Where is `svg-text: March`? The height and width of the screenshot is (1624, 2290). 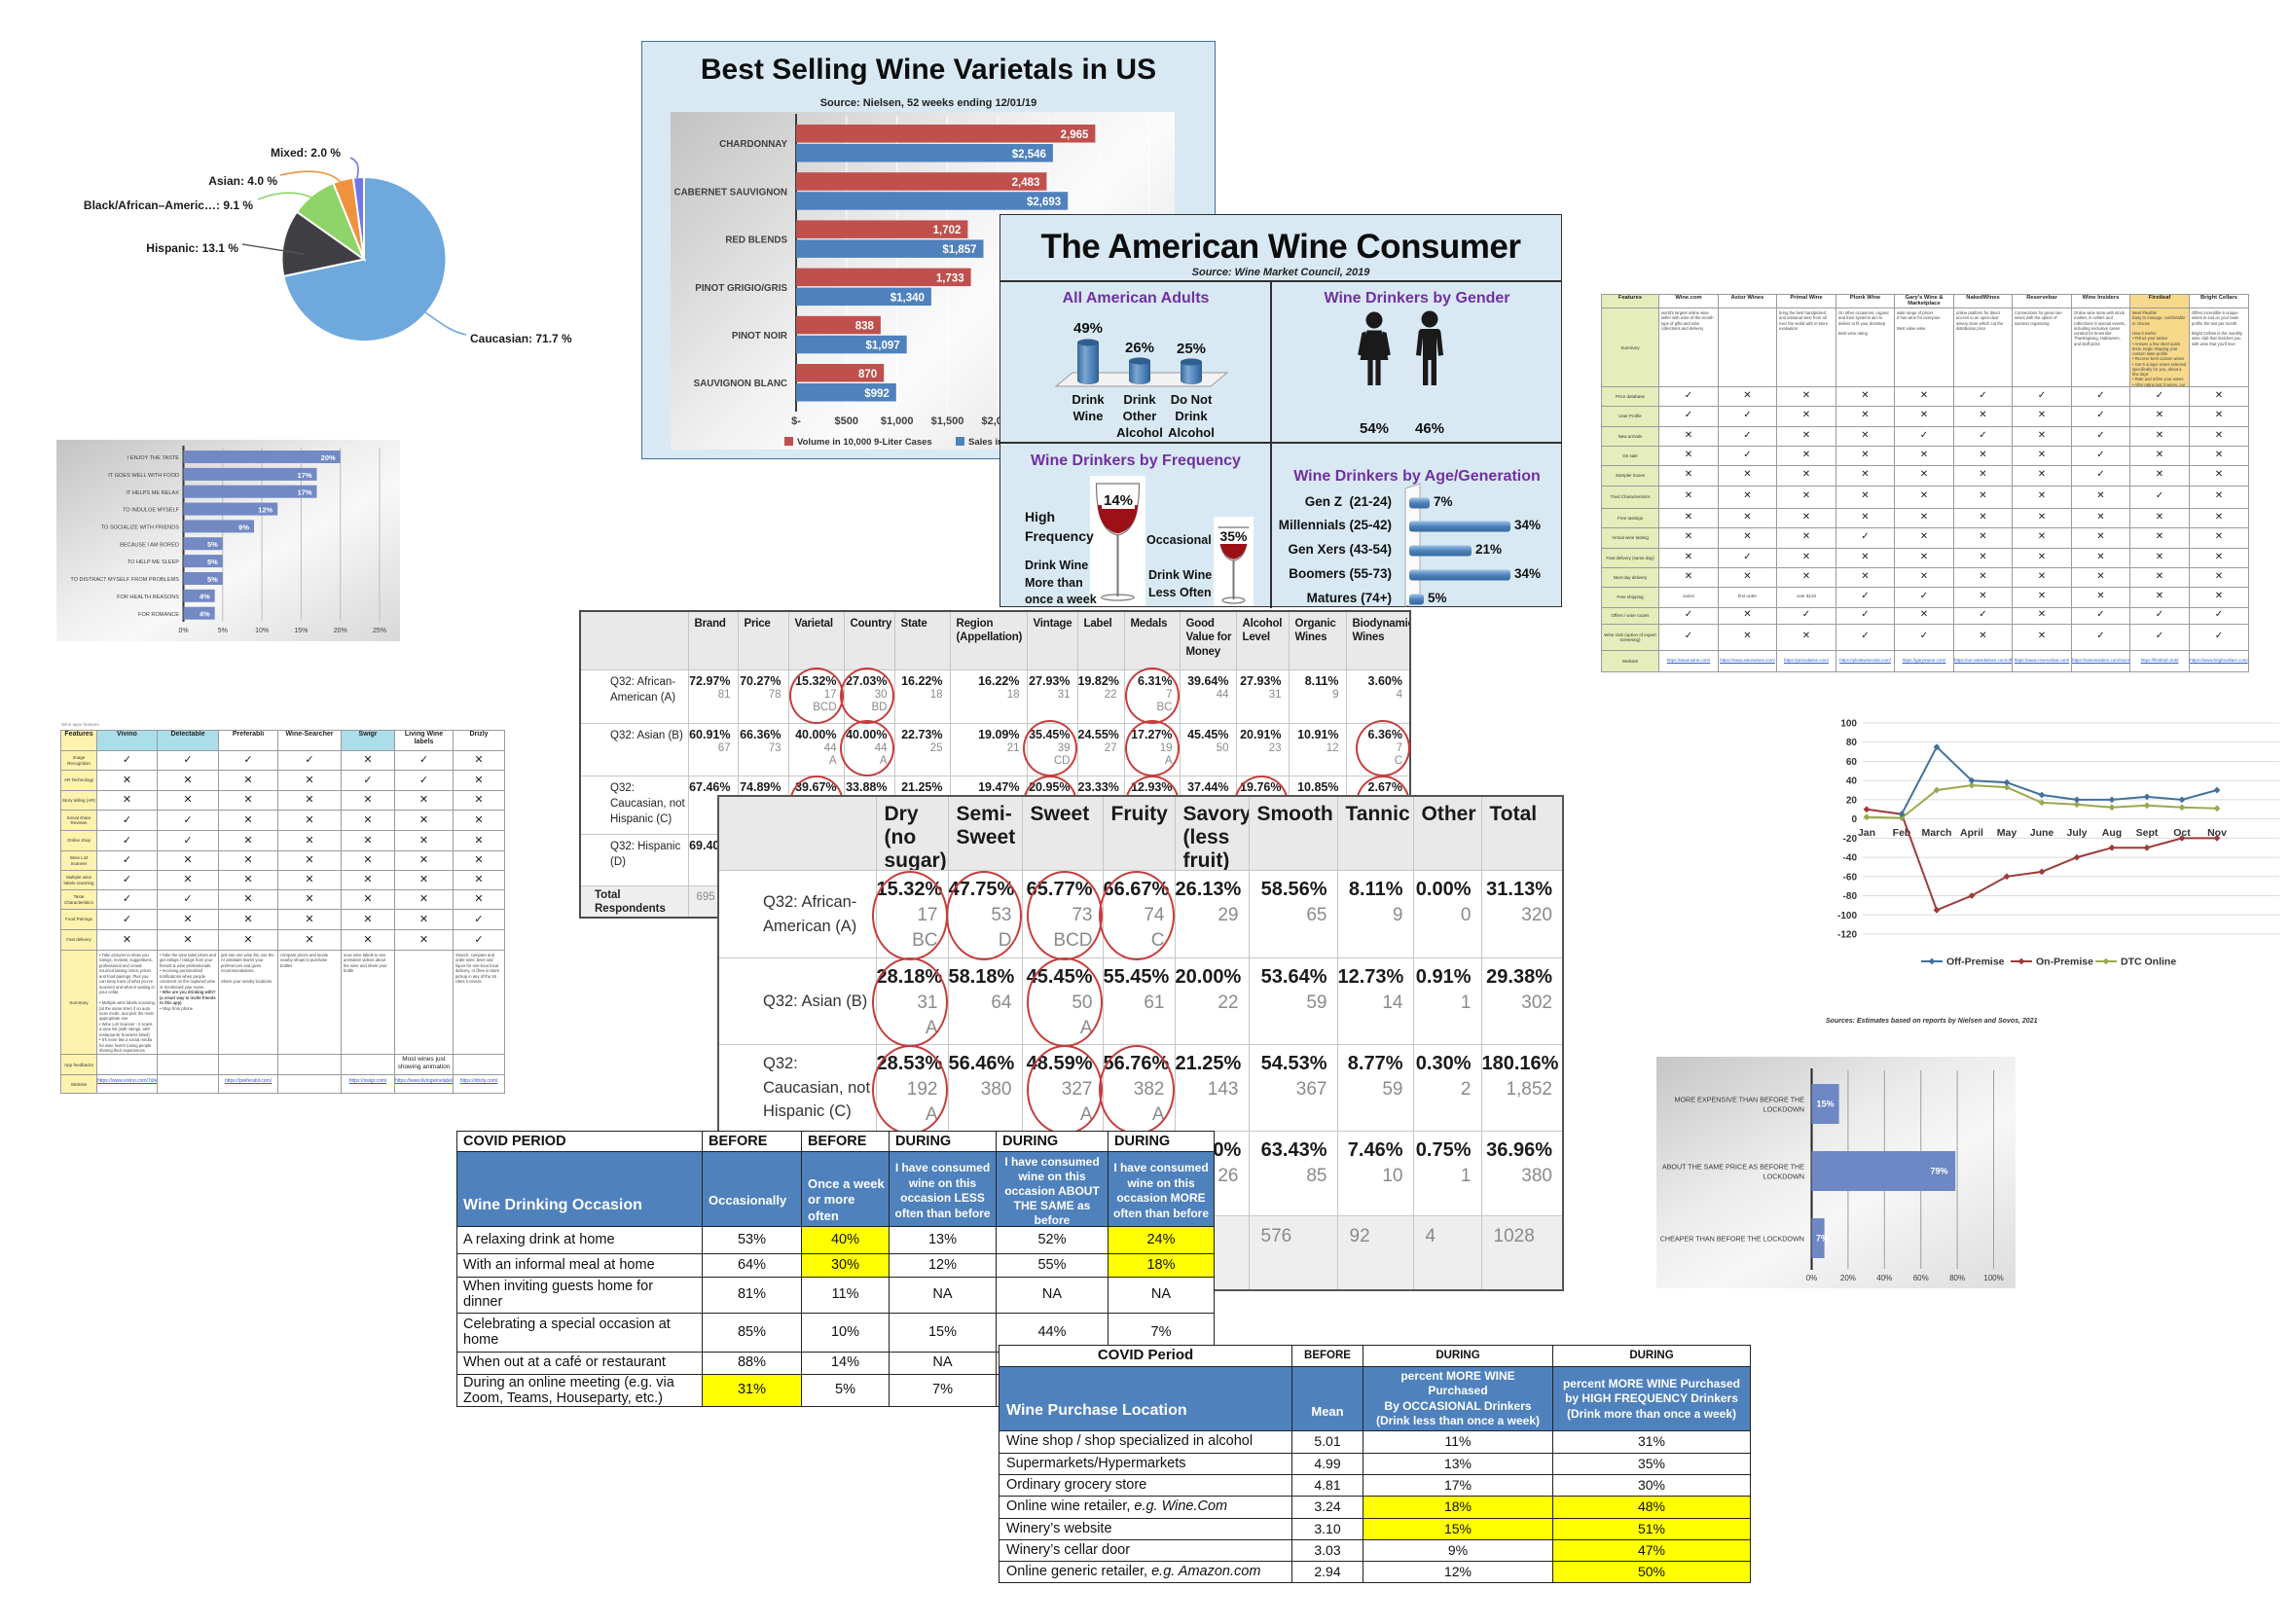
svg-text: March is located at coordinates (1937, 833).